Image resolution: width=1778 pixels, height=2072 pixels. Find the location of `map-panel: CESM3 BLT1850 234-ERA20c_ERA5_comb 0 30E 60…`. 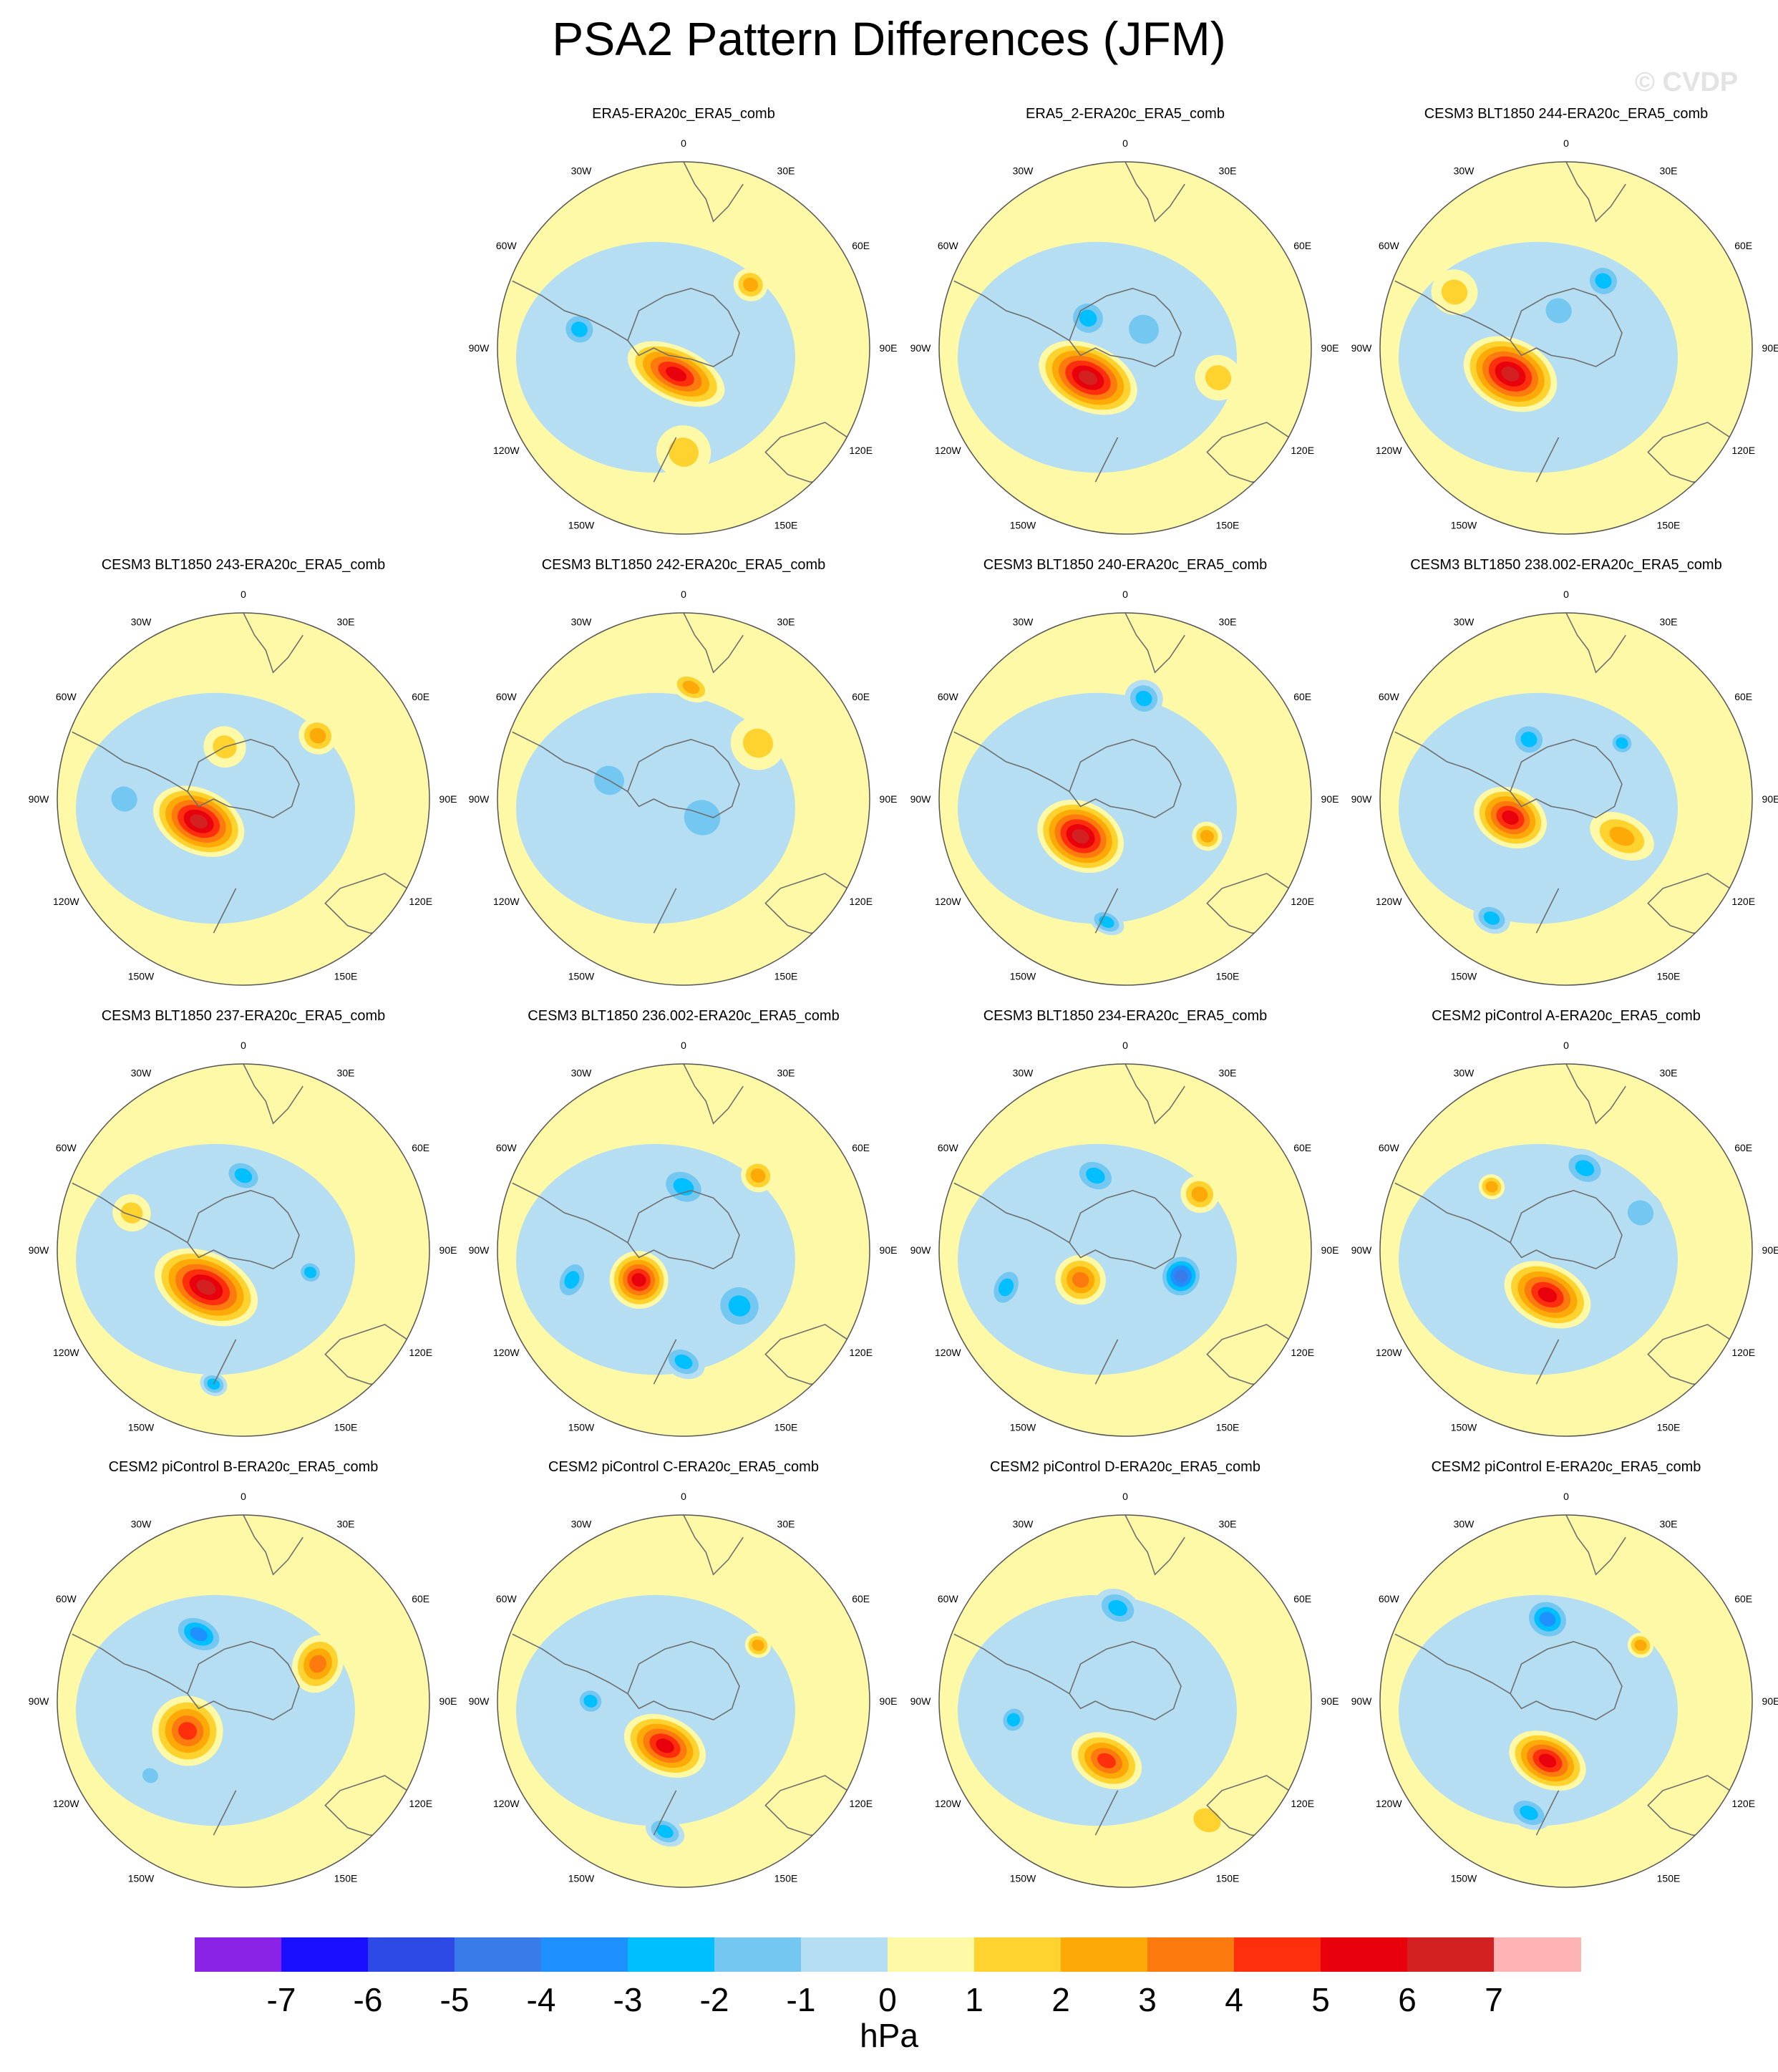

map-panel: CESM3 BLT1850 234-ERA20c_ERA5_comb 0 30E 60… is located at coordinates (1125, 1229).